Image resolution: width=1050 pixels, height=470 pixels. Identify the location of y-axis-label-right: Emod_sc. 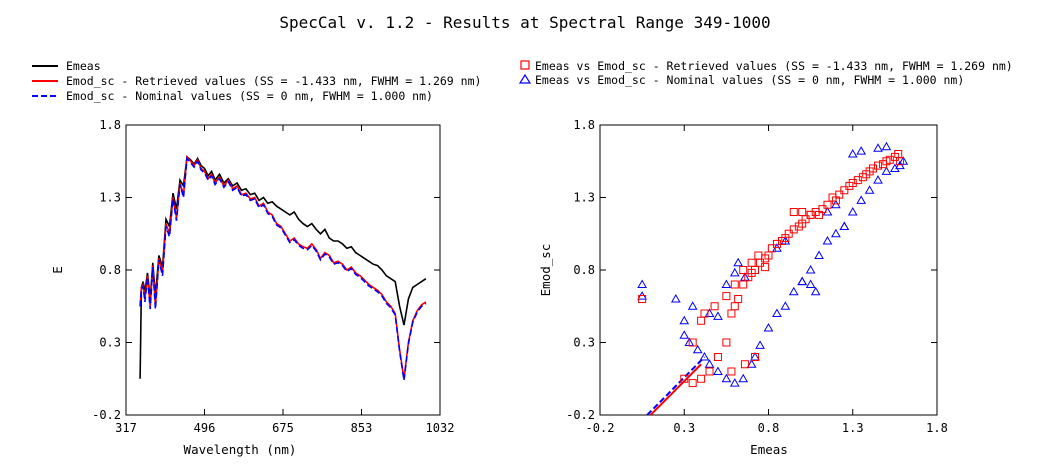
(545, 270).